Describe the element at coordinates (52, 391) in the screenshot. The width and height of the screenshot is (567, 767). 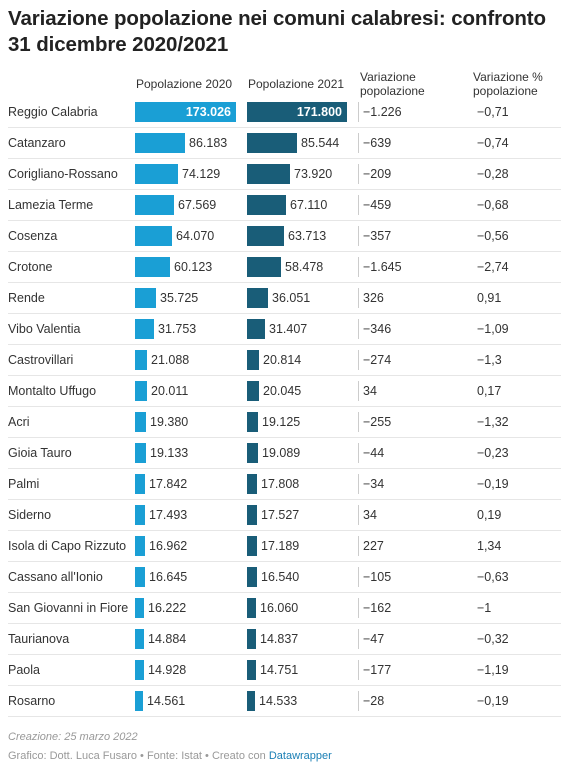
I see `comune-name: Montalto Uffugo` at that location.